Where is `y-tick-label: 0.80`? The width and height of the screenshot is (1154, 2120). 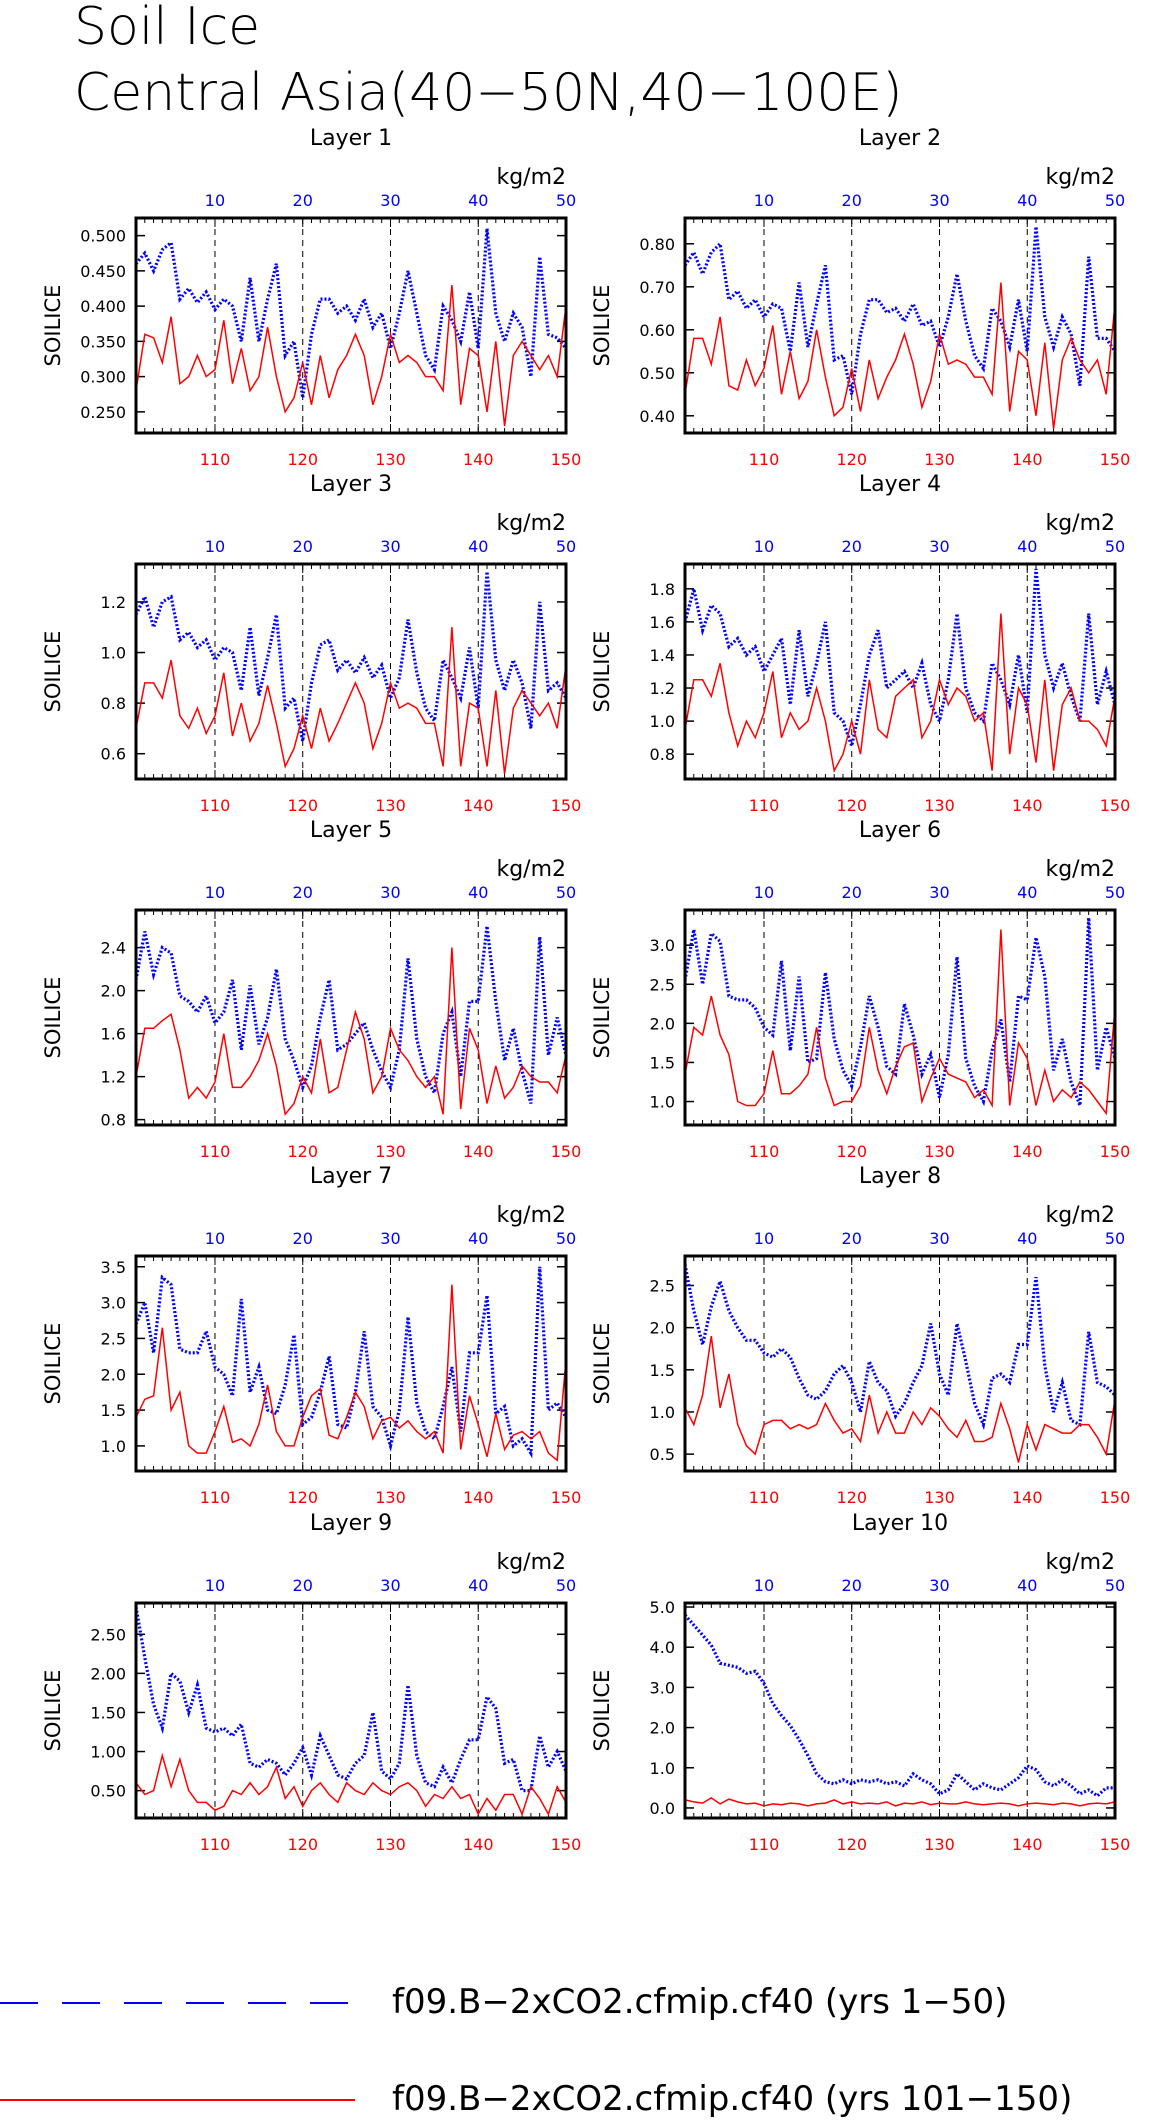 y-tick-label: 0.80 is located at coordinates (657, 244).